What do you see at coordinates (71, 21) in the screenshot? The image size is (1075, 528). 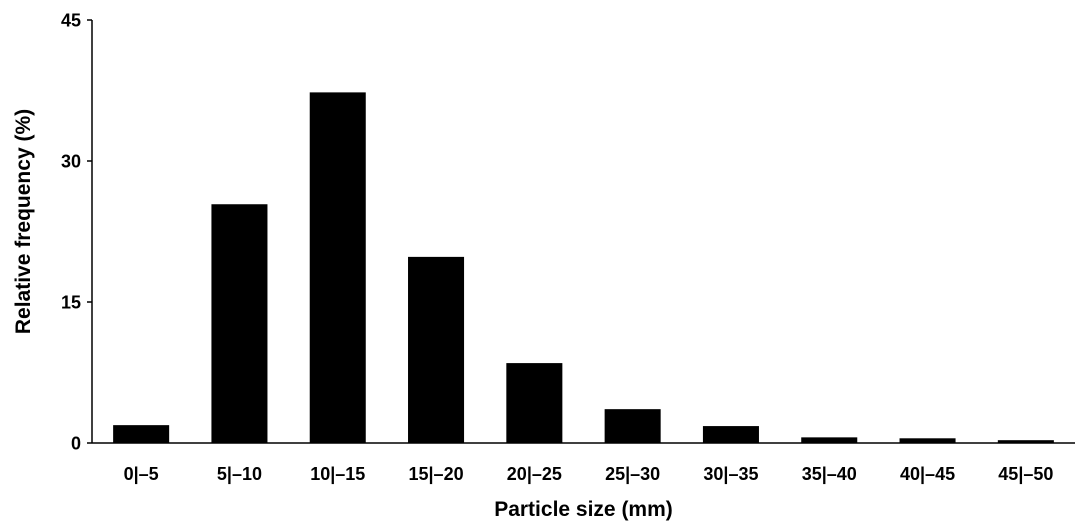 I see `y-tick-label-3: 45` at bounding box center [71, 21].